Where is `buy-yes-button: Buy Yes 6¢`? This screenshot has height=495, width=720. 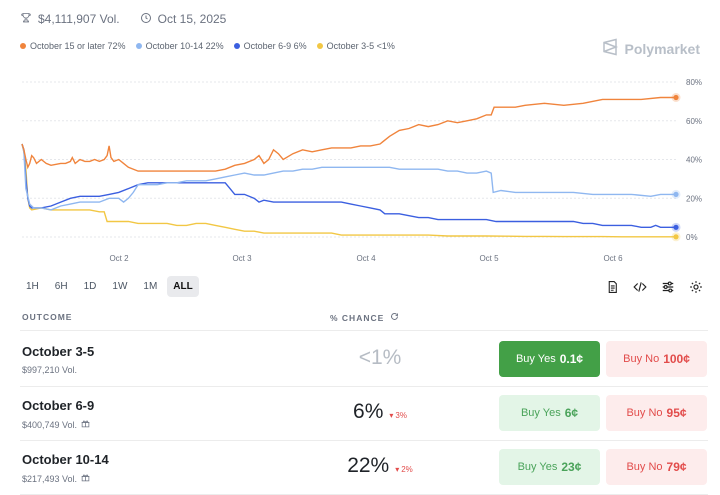 buy-yes-button: Buy Yes 6¢ is located at coordinates (549, 413).